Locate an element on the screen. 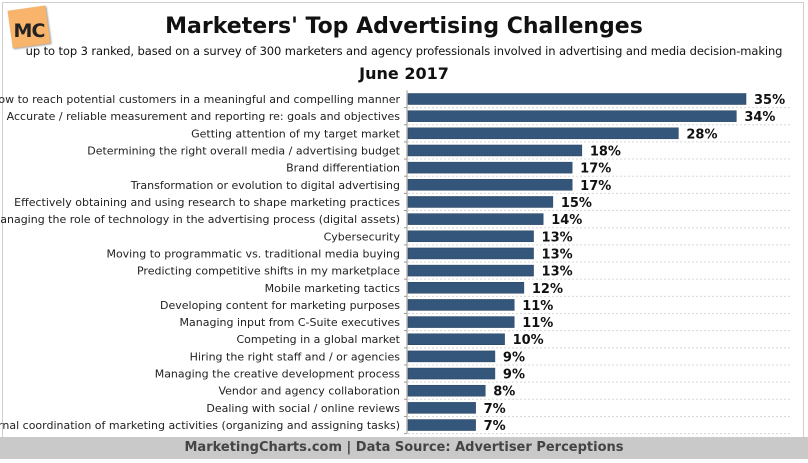  value-label: 14% is located at coordinates (566, 220).